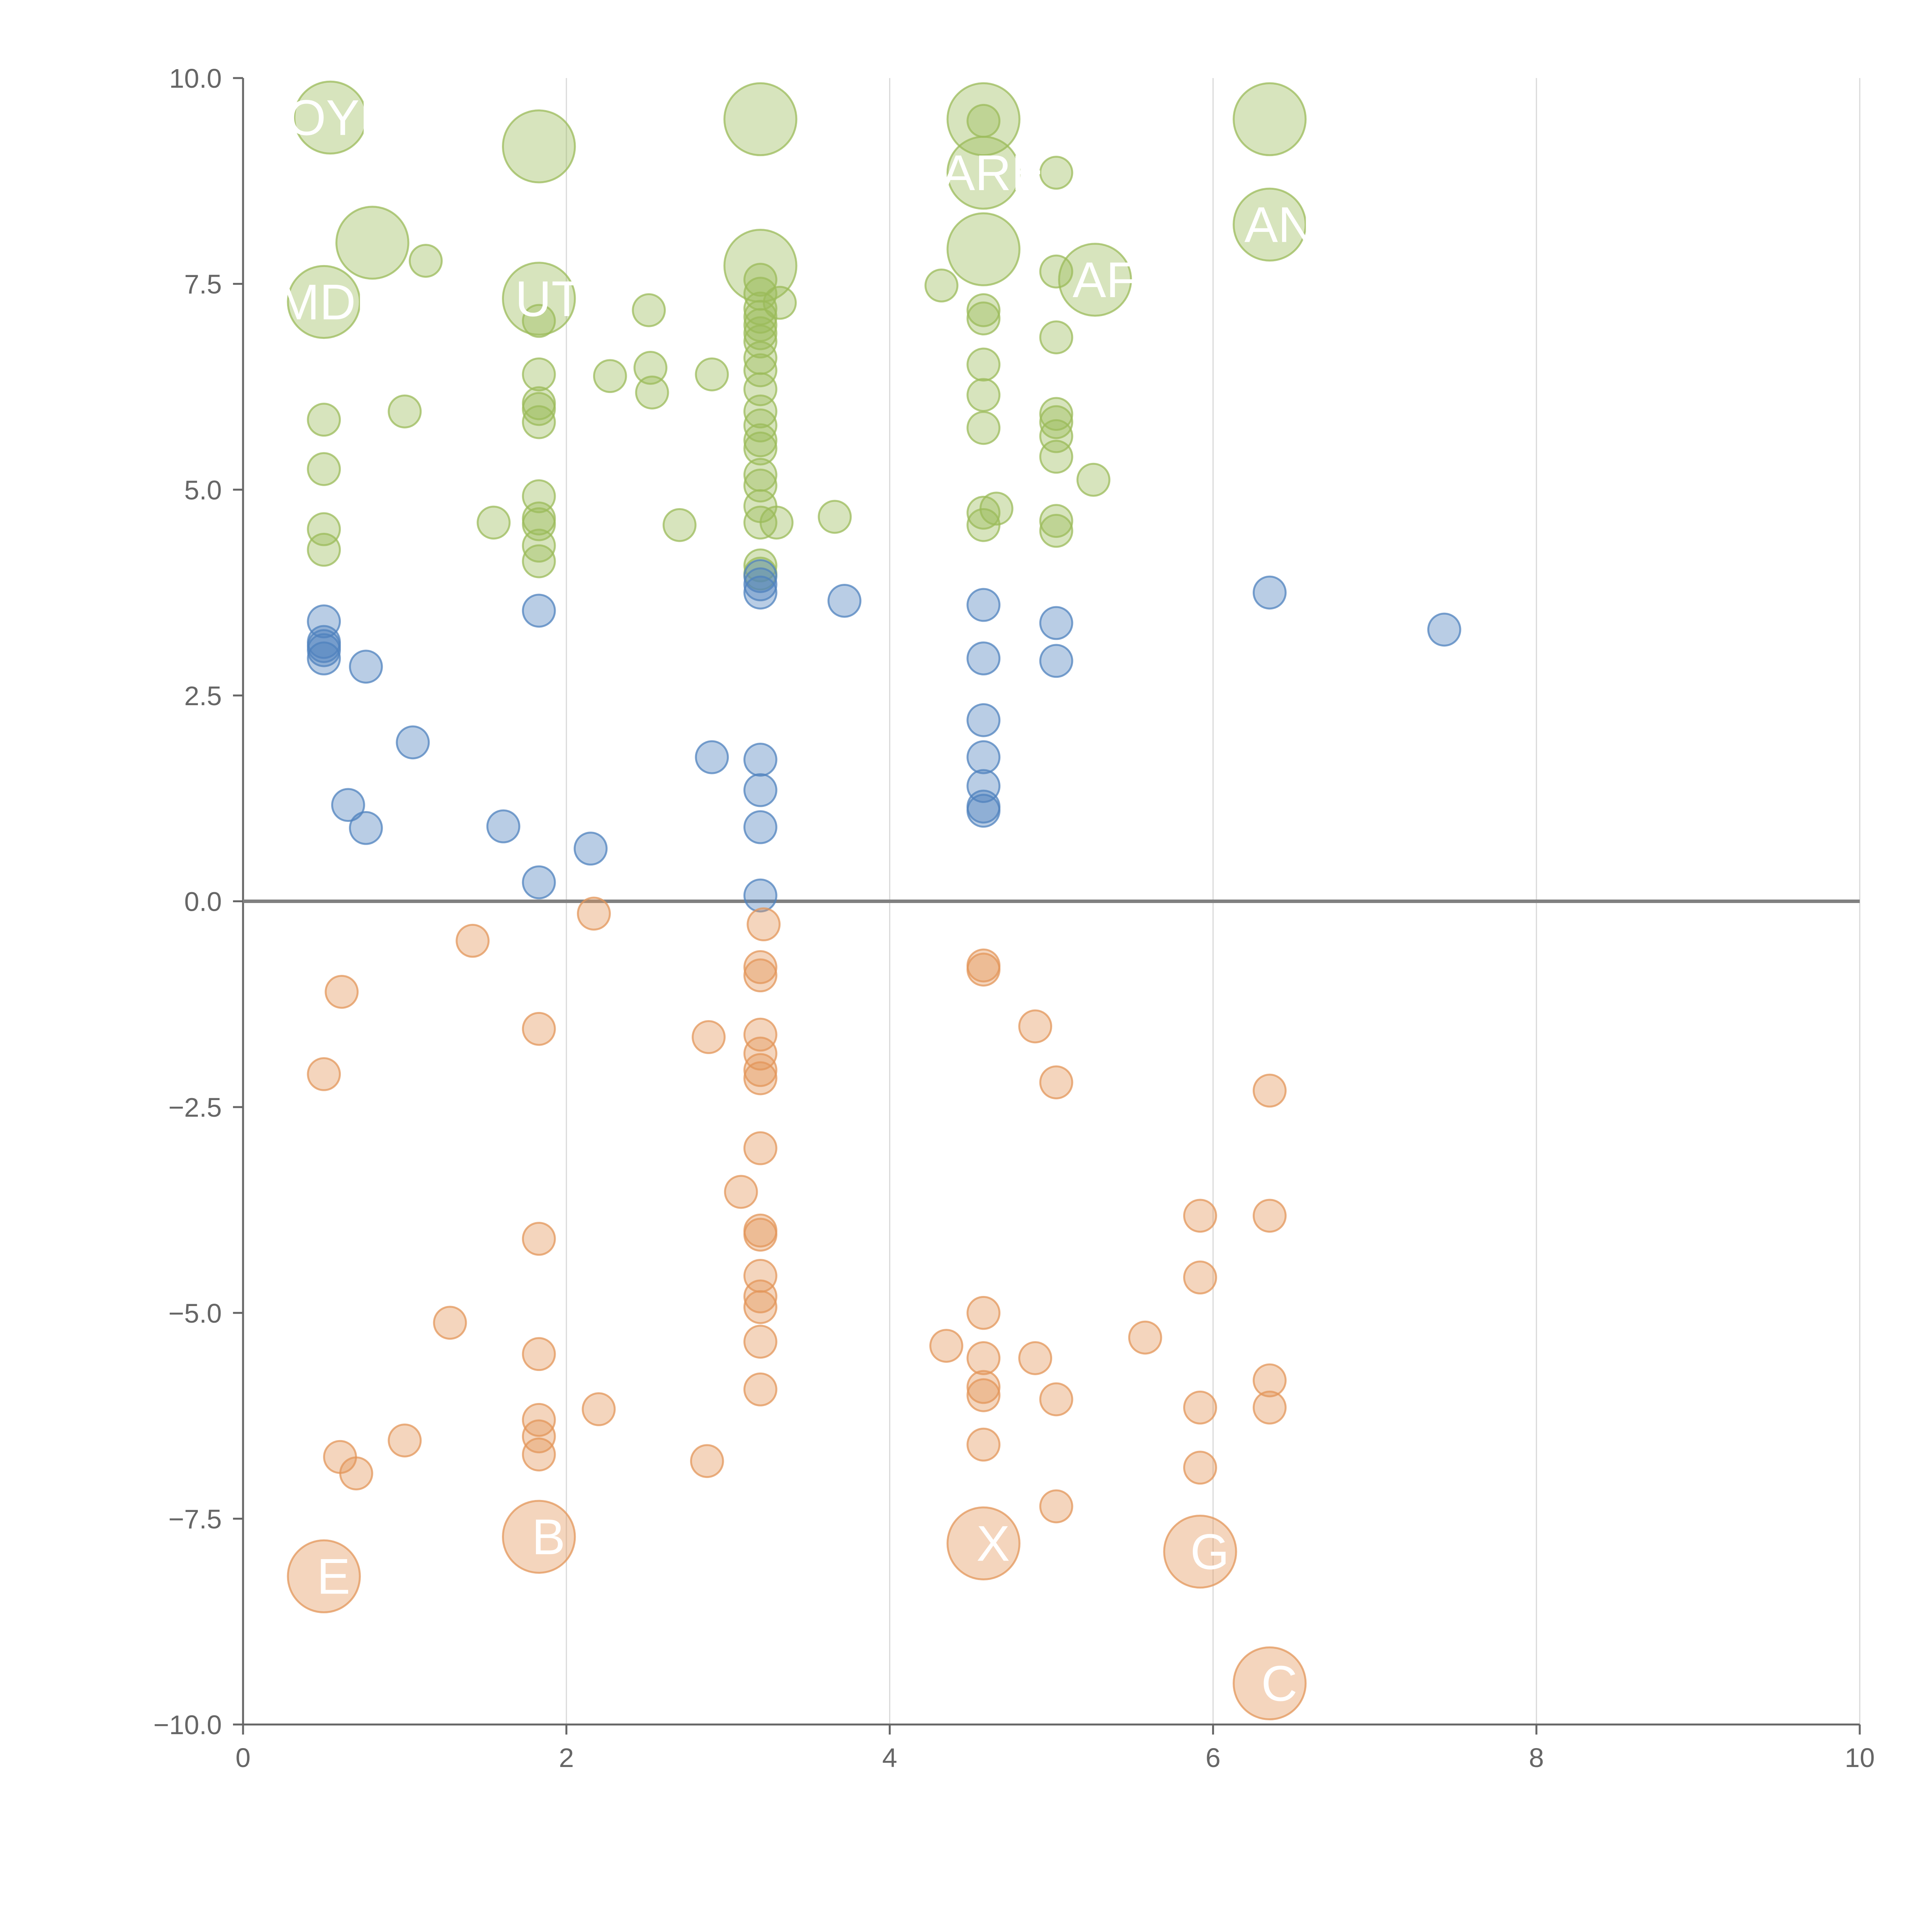  I want to click on point-label: AF, so click(1105, 280).